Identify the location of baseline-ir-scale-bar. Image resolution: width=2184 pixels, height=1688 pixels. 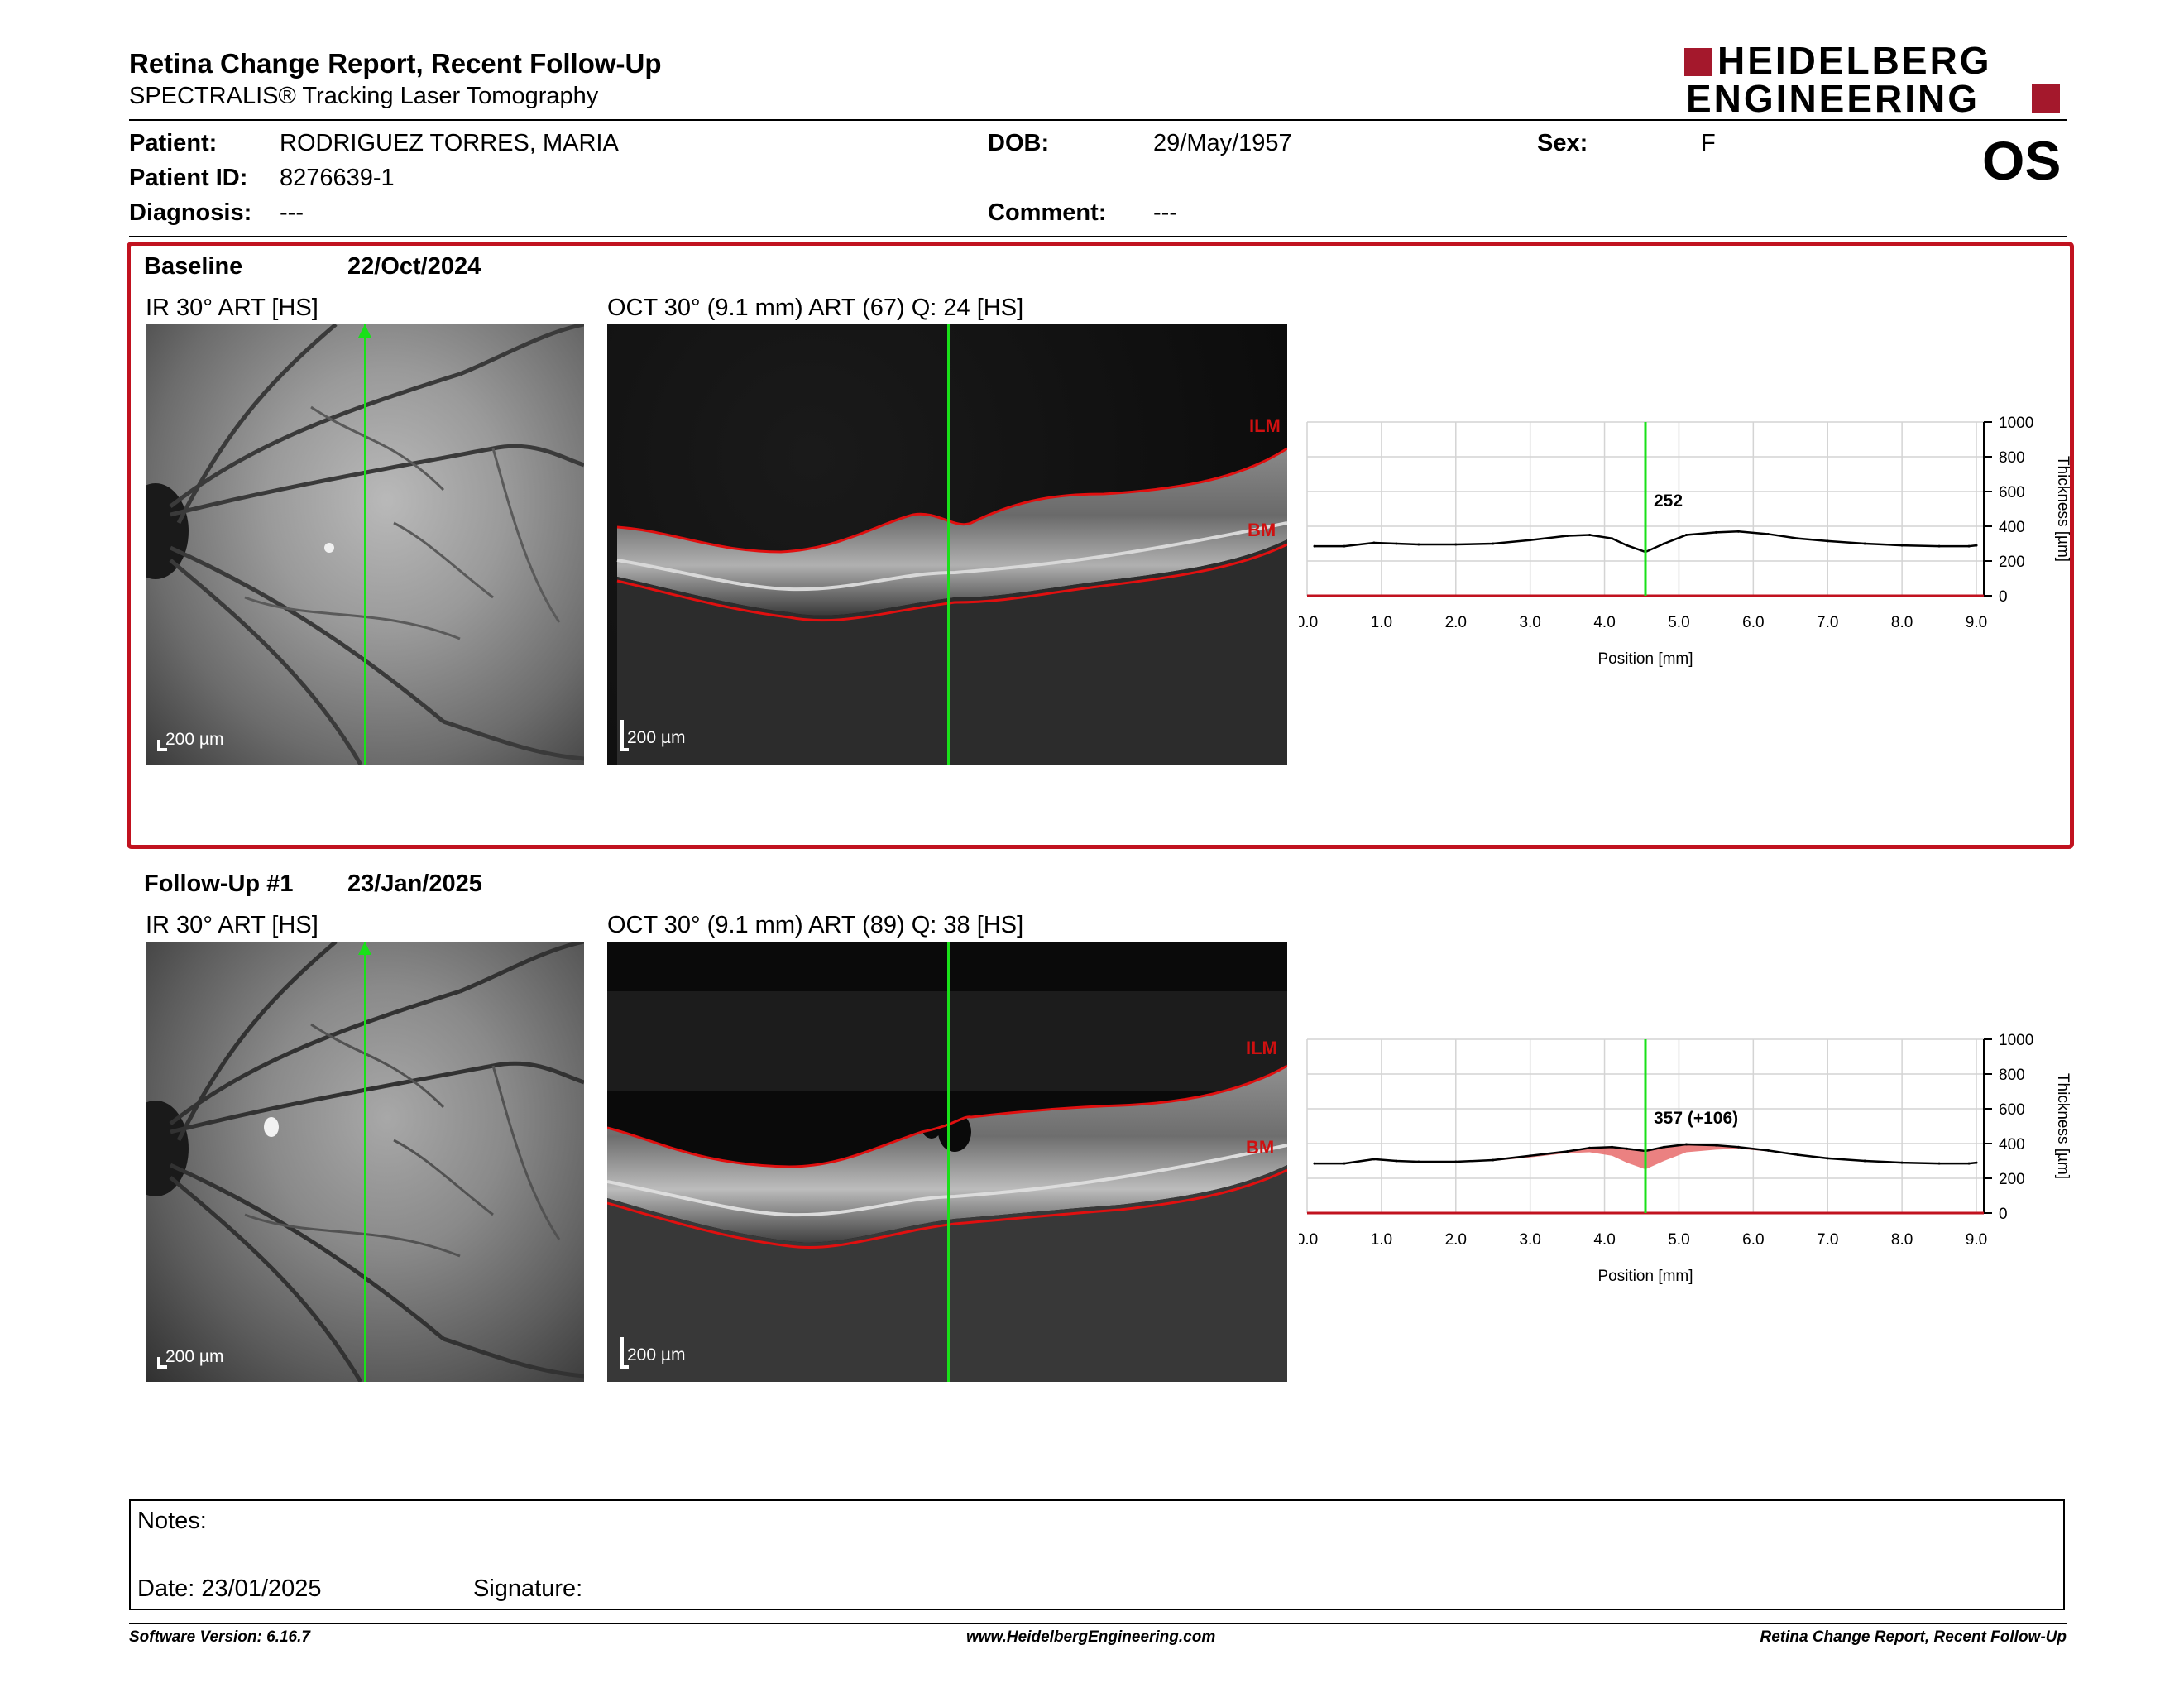
(162, 745).